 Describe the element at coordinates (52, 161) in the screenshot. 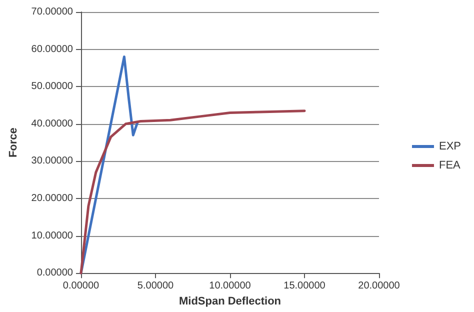

I see `y-tick-label: 30.00000` at that location.